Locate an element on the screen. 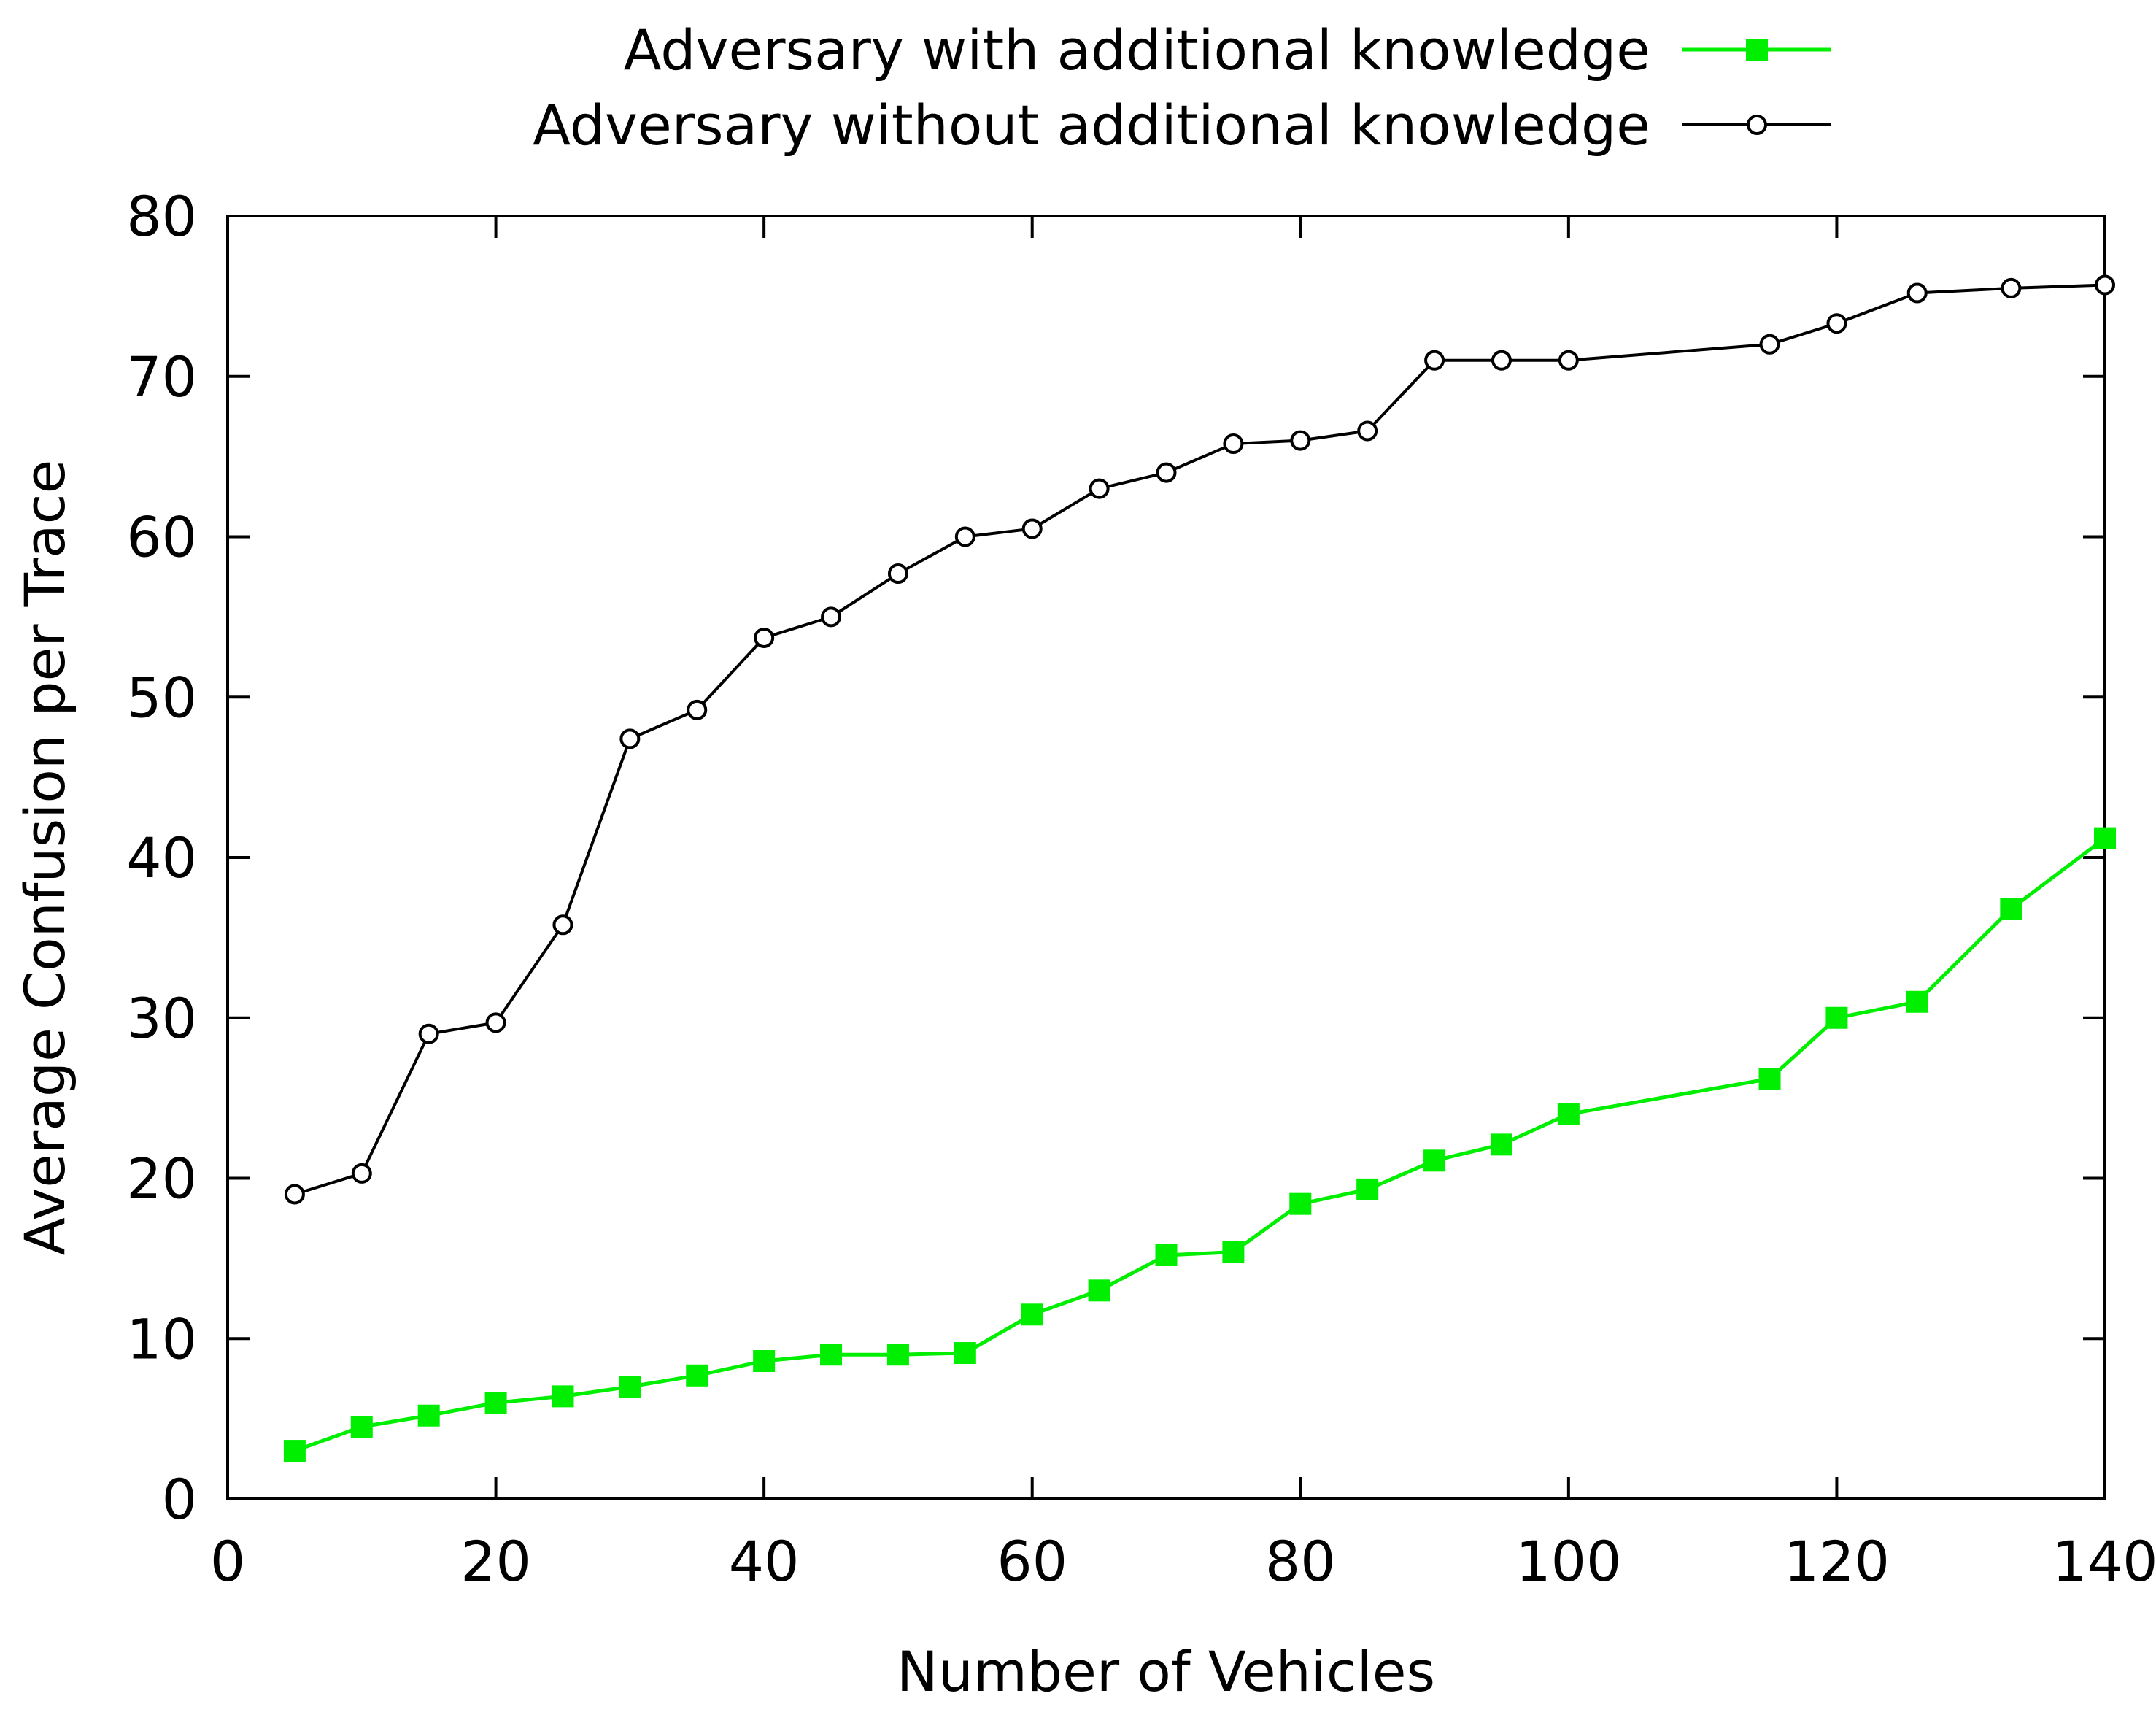 This screenshot has height=1723, width=2156. x-tick-label: 120 is located at coordinates (1837, 1561).